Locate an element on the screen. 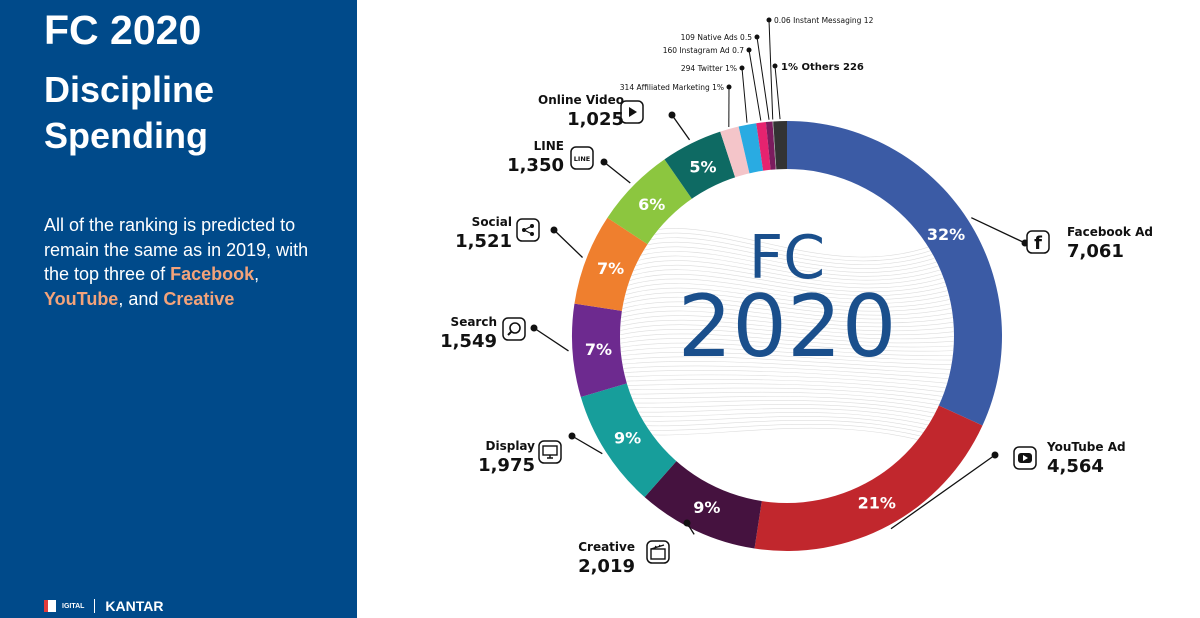 This screenshot has width=1200, height=618. callout-label: 1% Others 226 is located at coordinates (822, 67).